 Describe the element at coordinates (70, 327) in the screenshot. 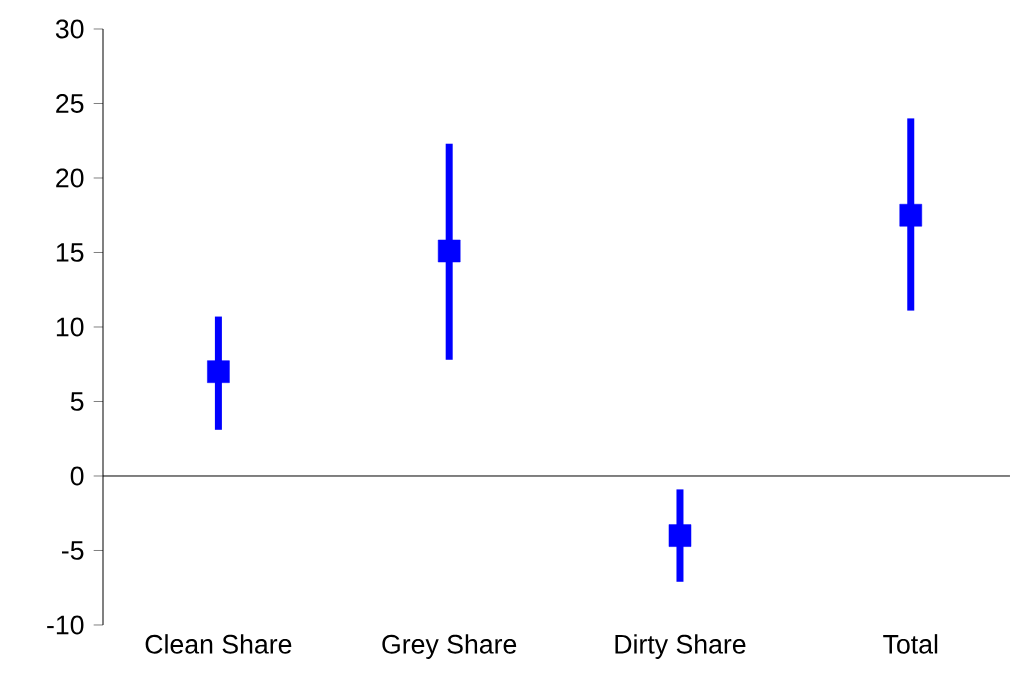

I see `y-tick-label: 10` at that location.